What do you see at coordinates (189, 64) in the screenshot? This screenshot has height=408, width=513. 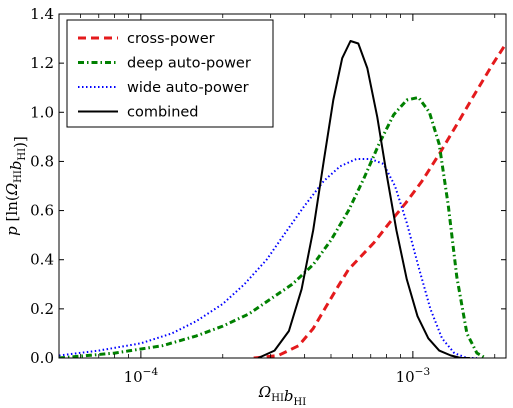 I see `legend-label: deep auto-power` at bounding box center [189, 64].